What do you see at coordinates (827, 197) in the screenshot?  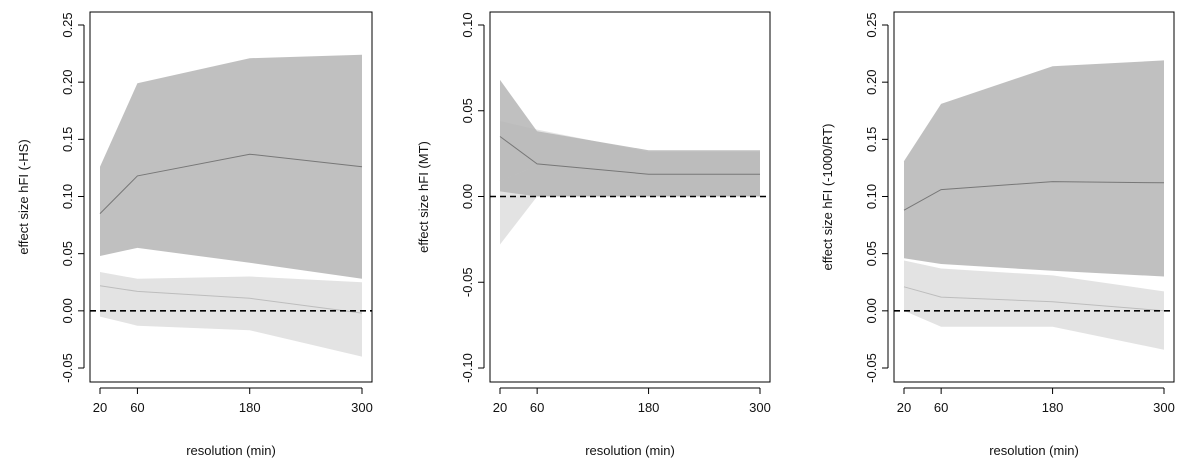 I see `y-axis-title: effect size hFI (-1000/RT)` at bounding box center [827, 197].